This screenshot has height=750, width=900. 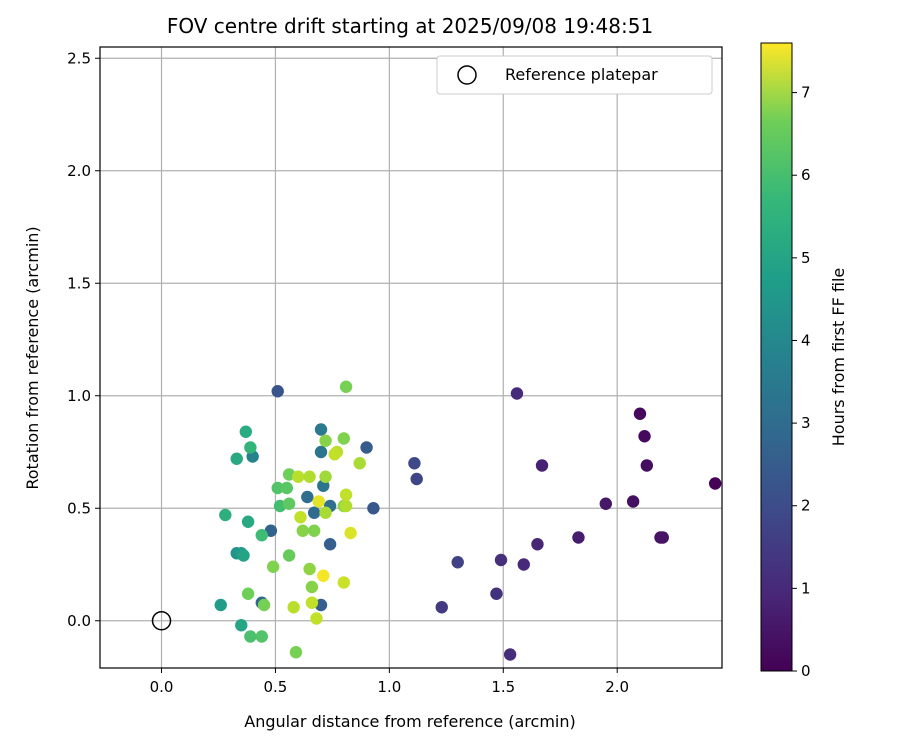 I want to click on y-tick-label: 2.0, so click(x=79, y=171).